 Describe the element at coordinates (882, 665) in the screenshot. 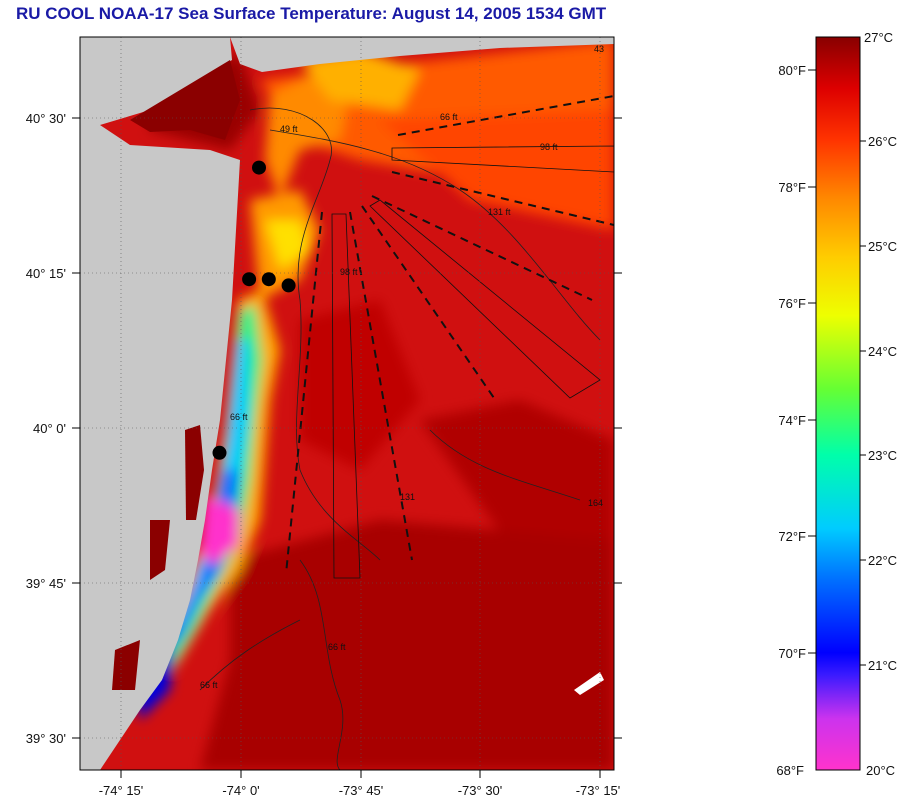

I see `colorbar-c-label: 21°C` at that location.